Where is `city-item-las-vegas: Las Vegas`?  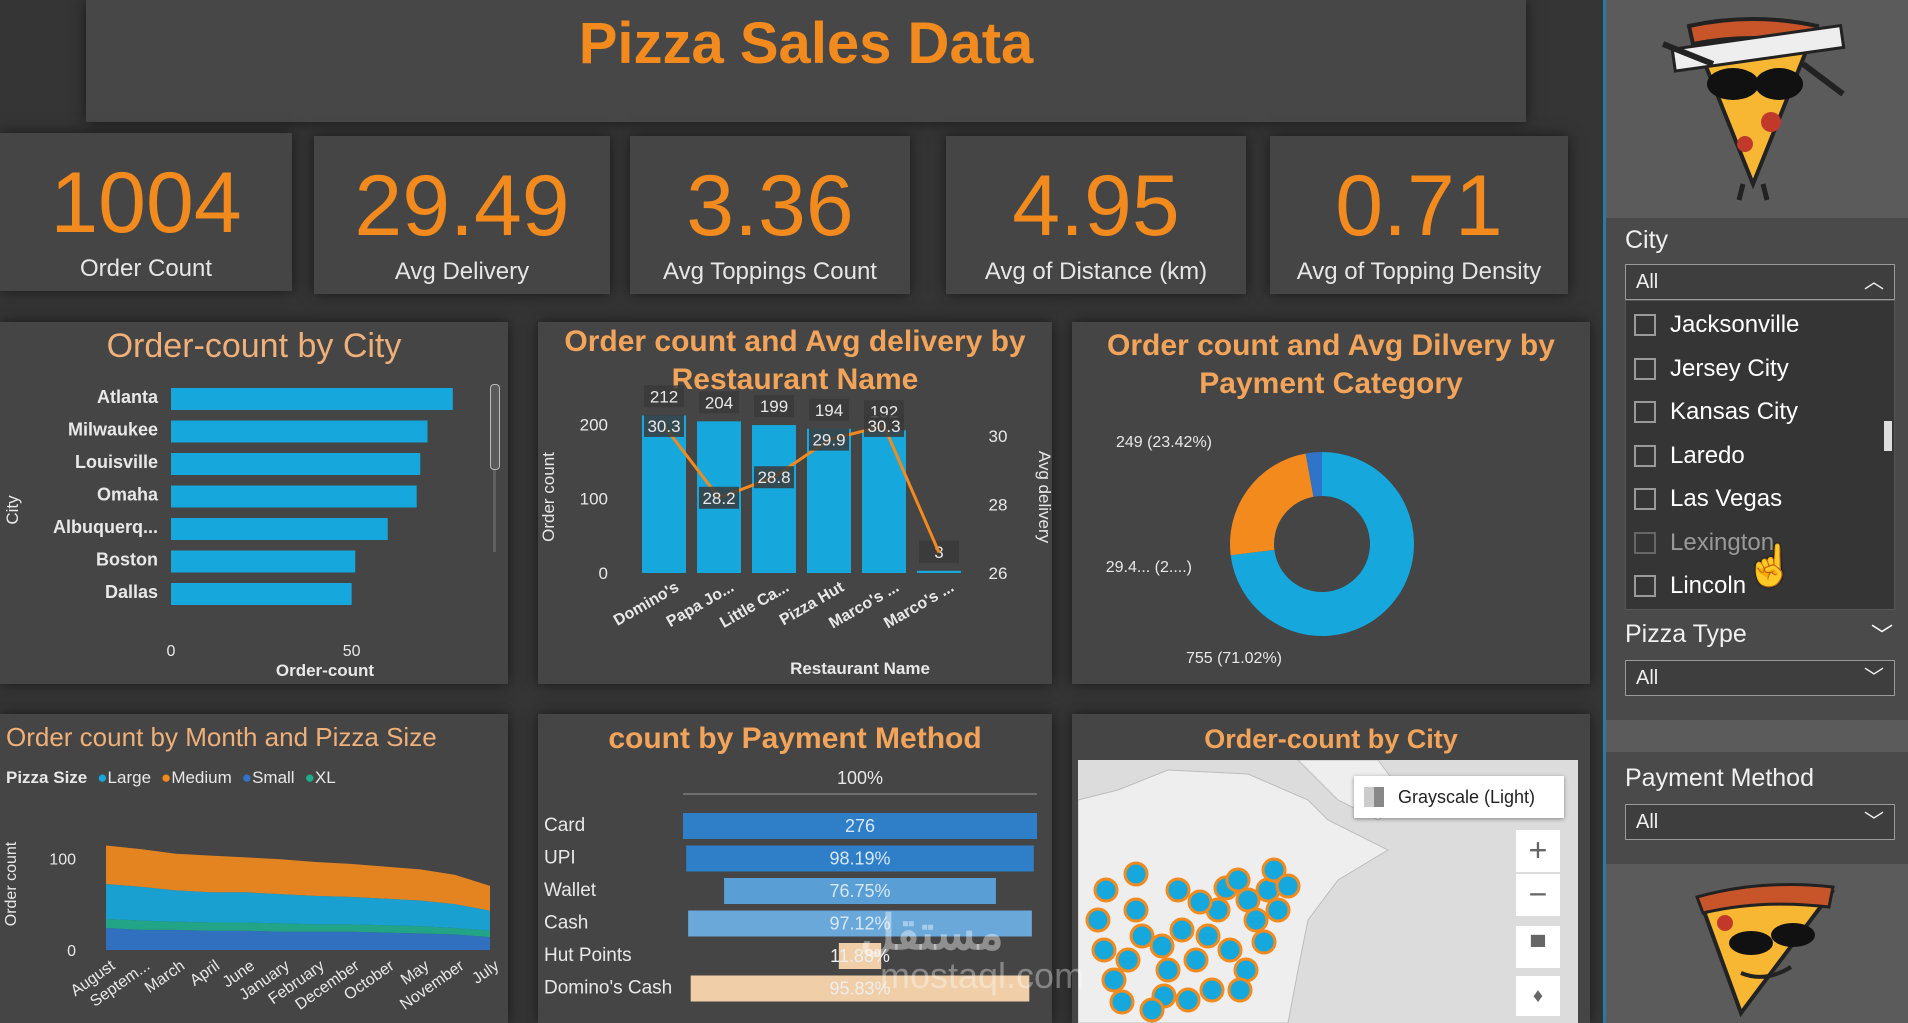 city-item-las-vegas: Las Vegas is located at coordinates (1708, 499).